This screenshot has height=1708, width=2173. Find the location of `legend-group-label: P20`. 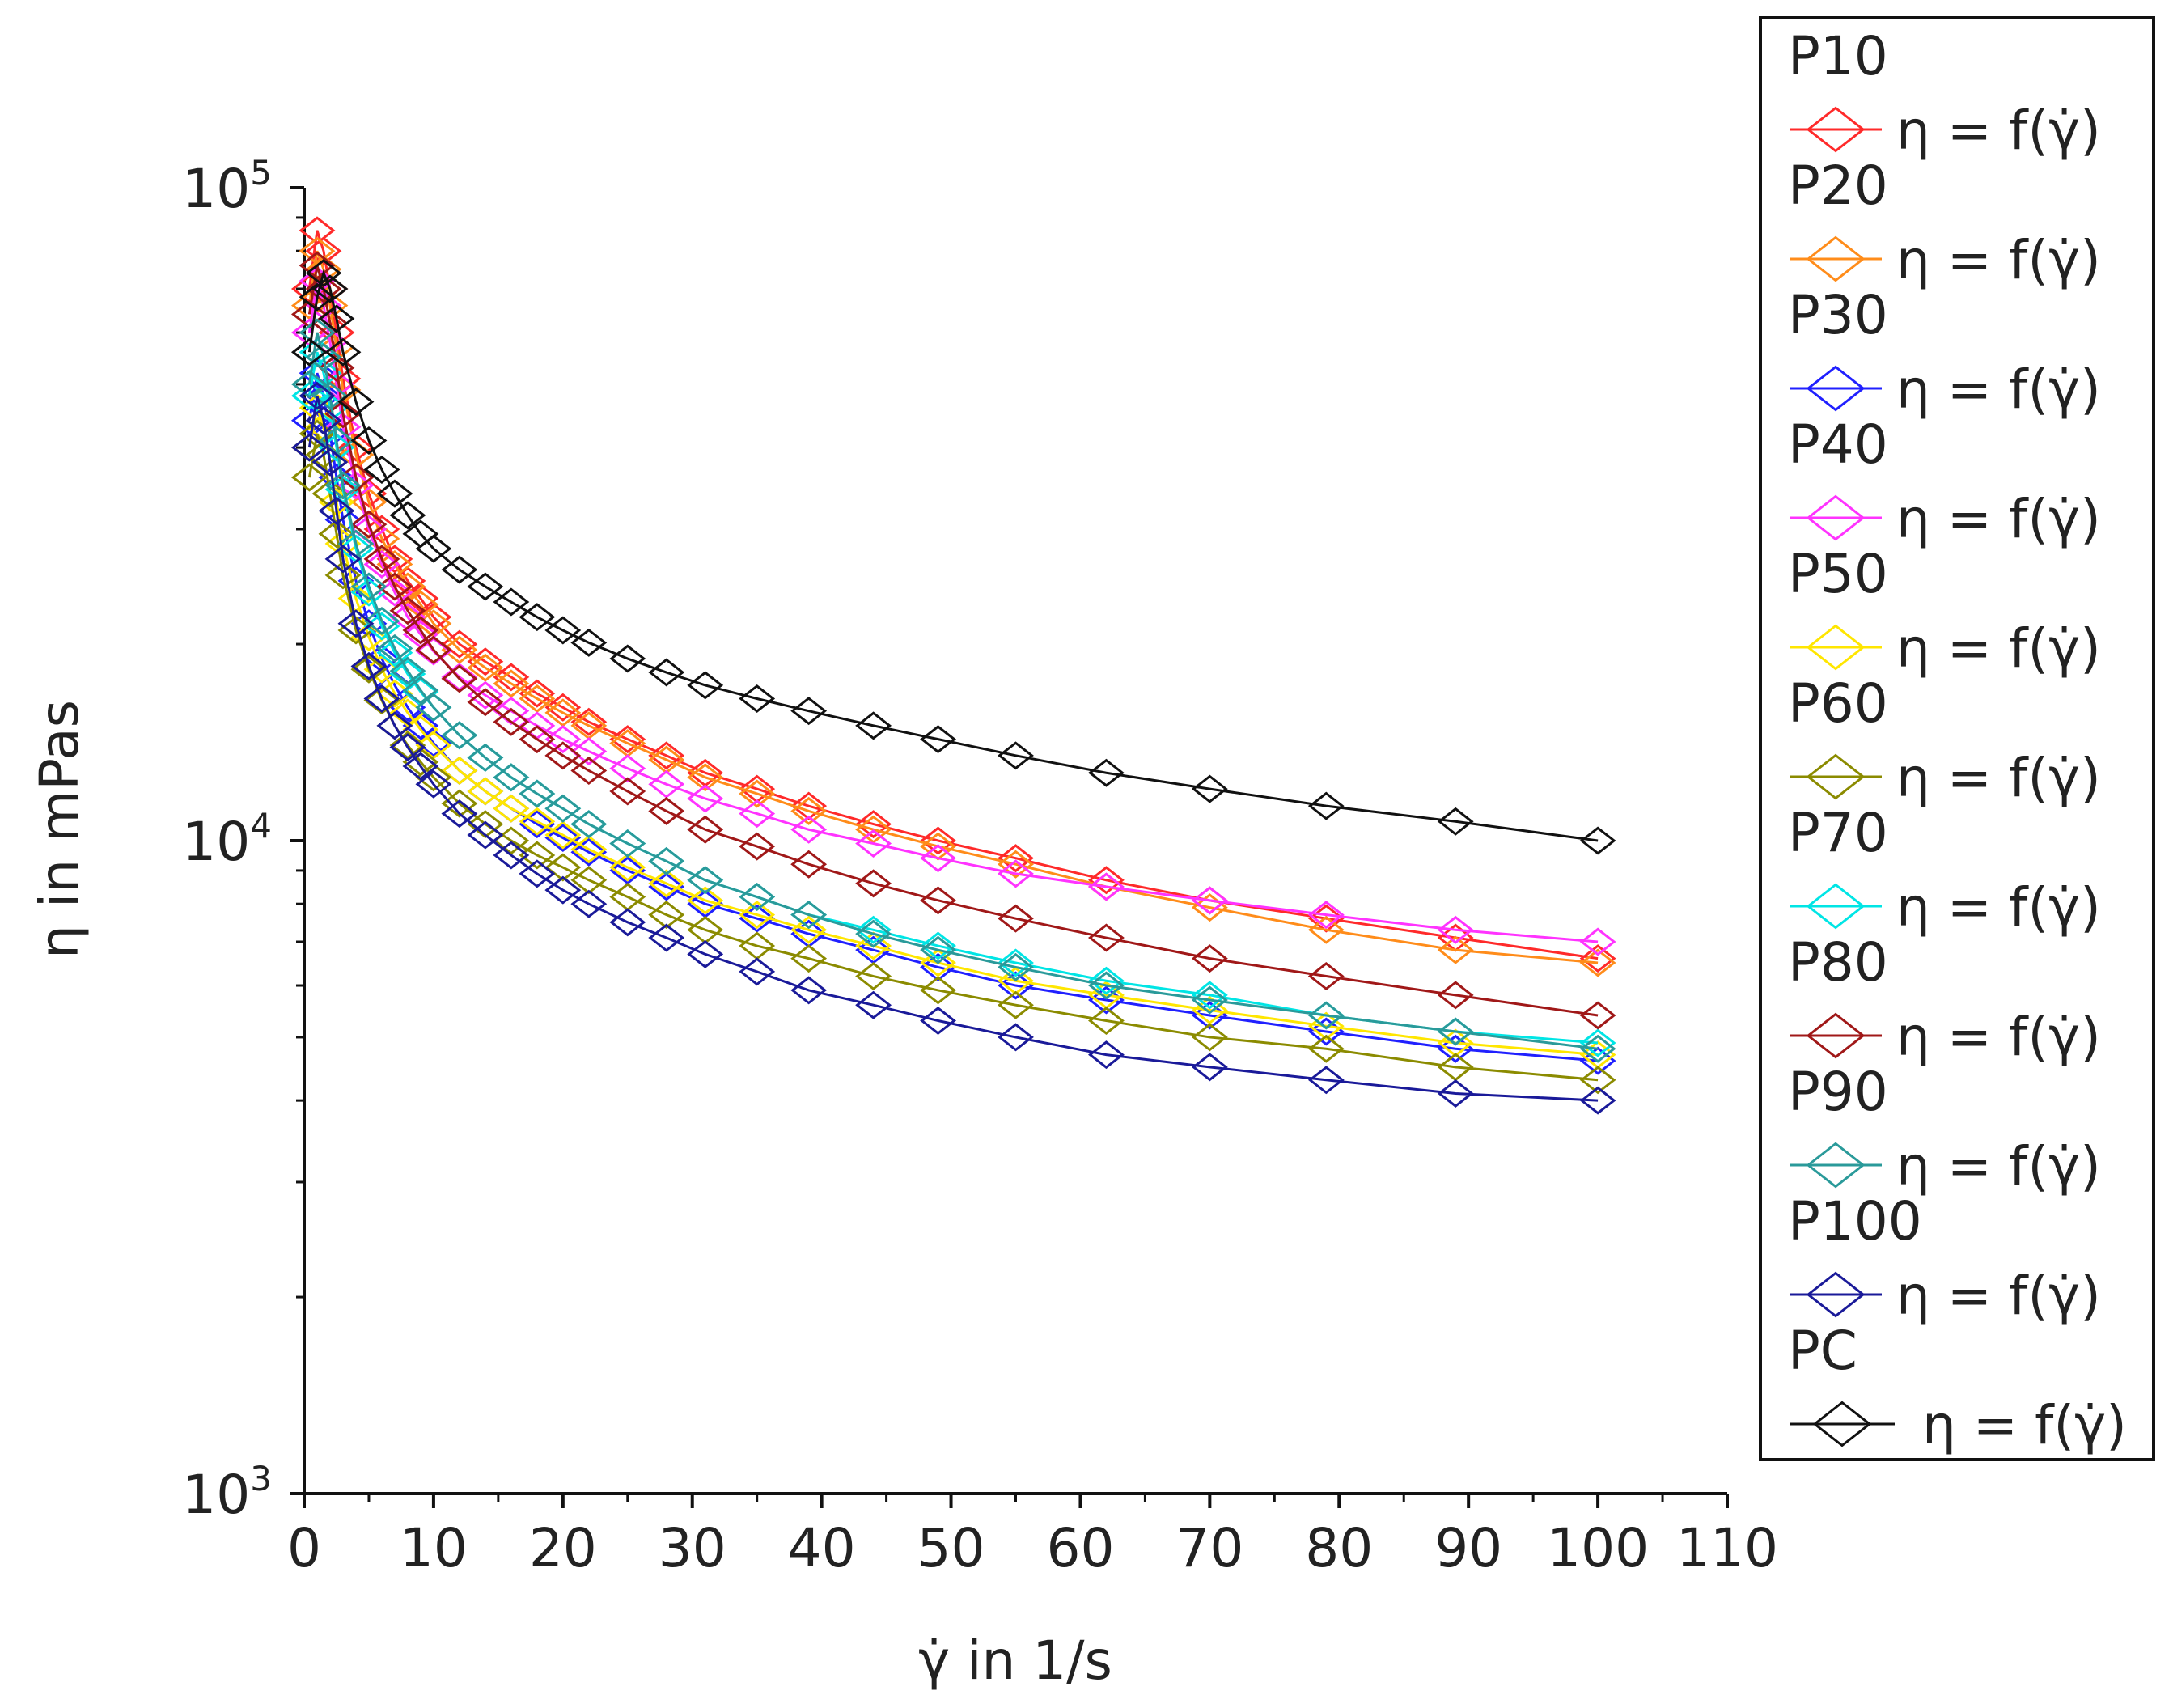

legend-group-label: P20 is located at coordinates (1838, 186).